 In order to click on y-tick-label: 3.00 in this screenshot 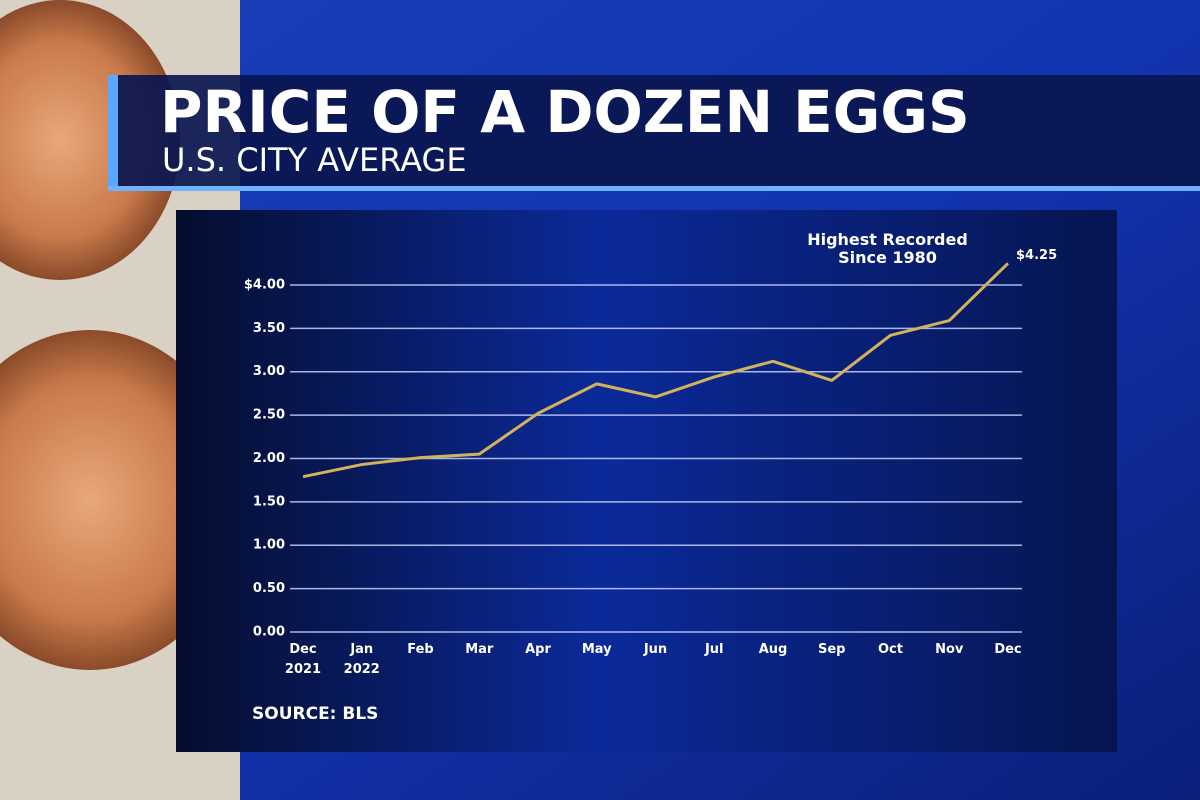, I will do `click(269, 371)`.